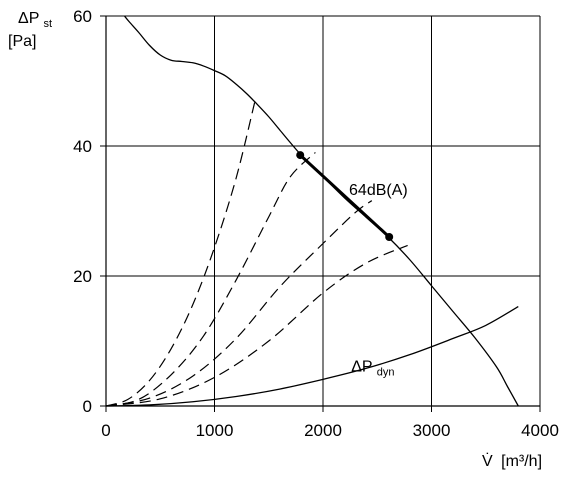 This screenshot has width=570, height=477. I want to click on x-tick-label-4: 4000, so click(540, 430).